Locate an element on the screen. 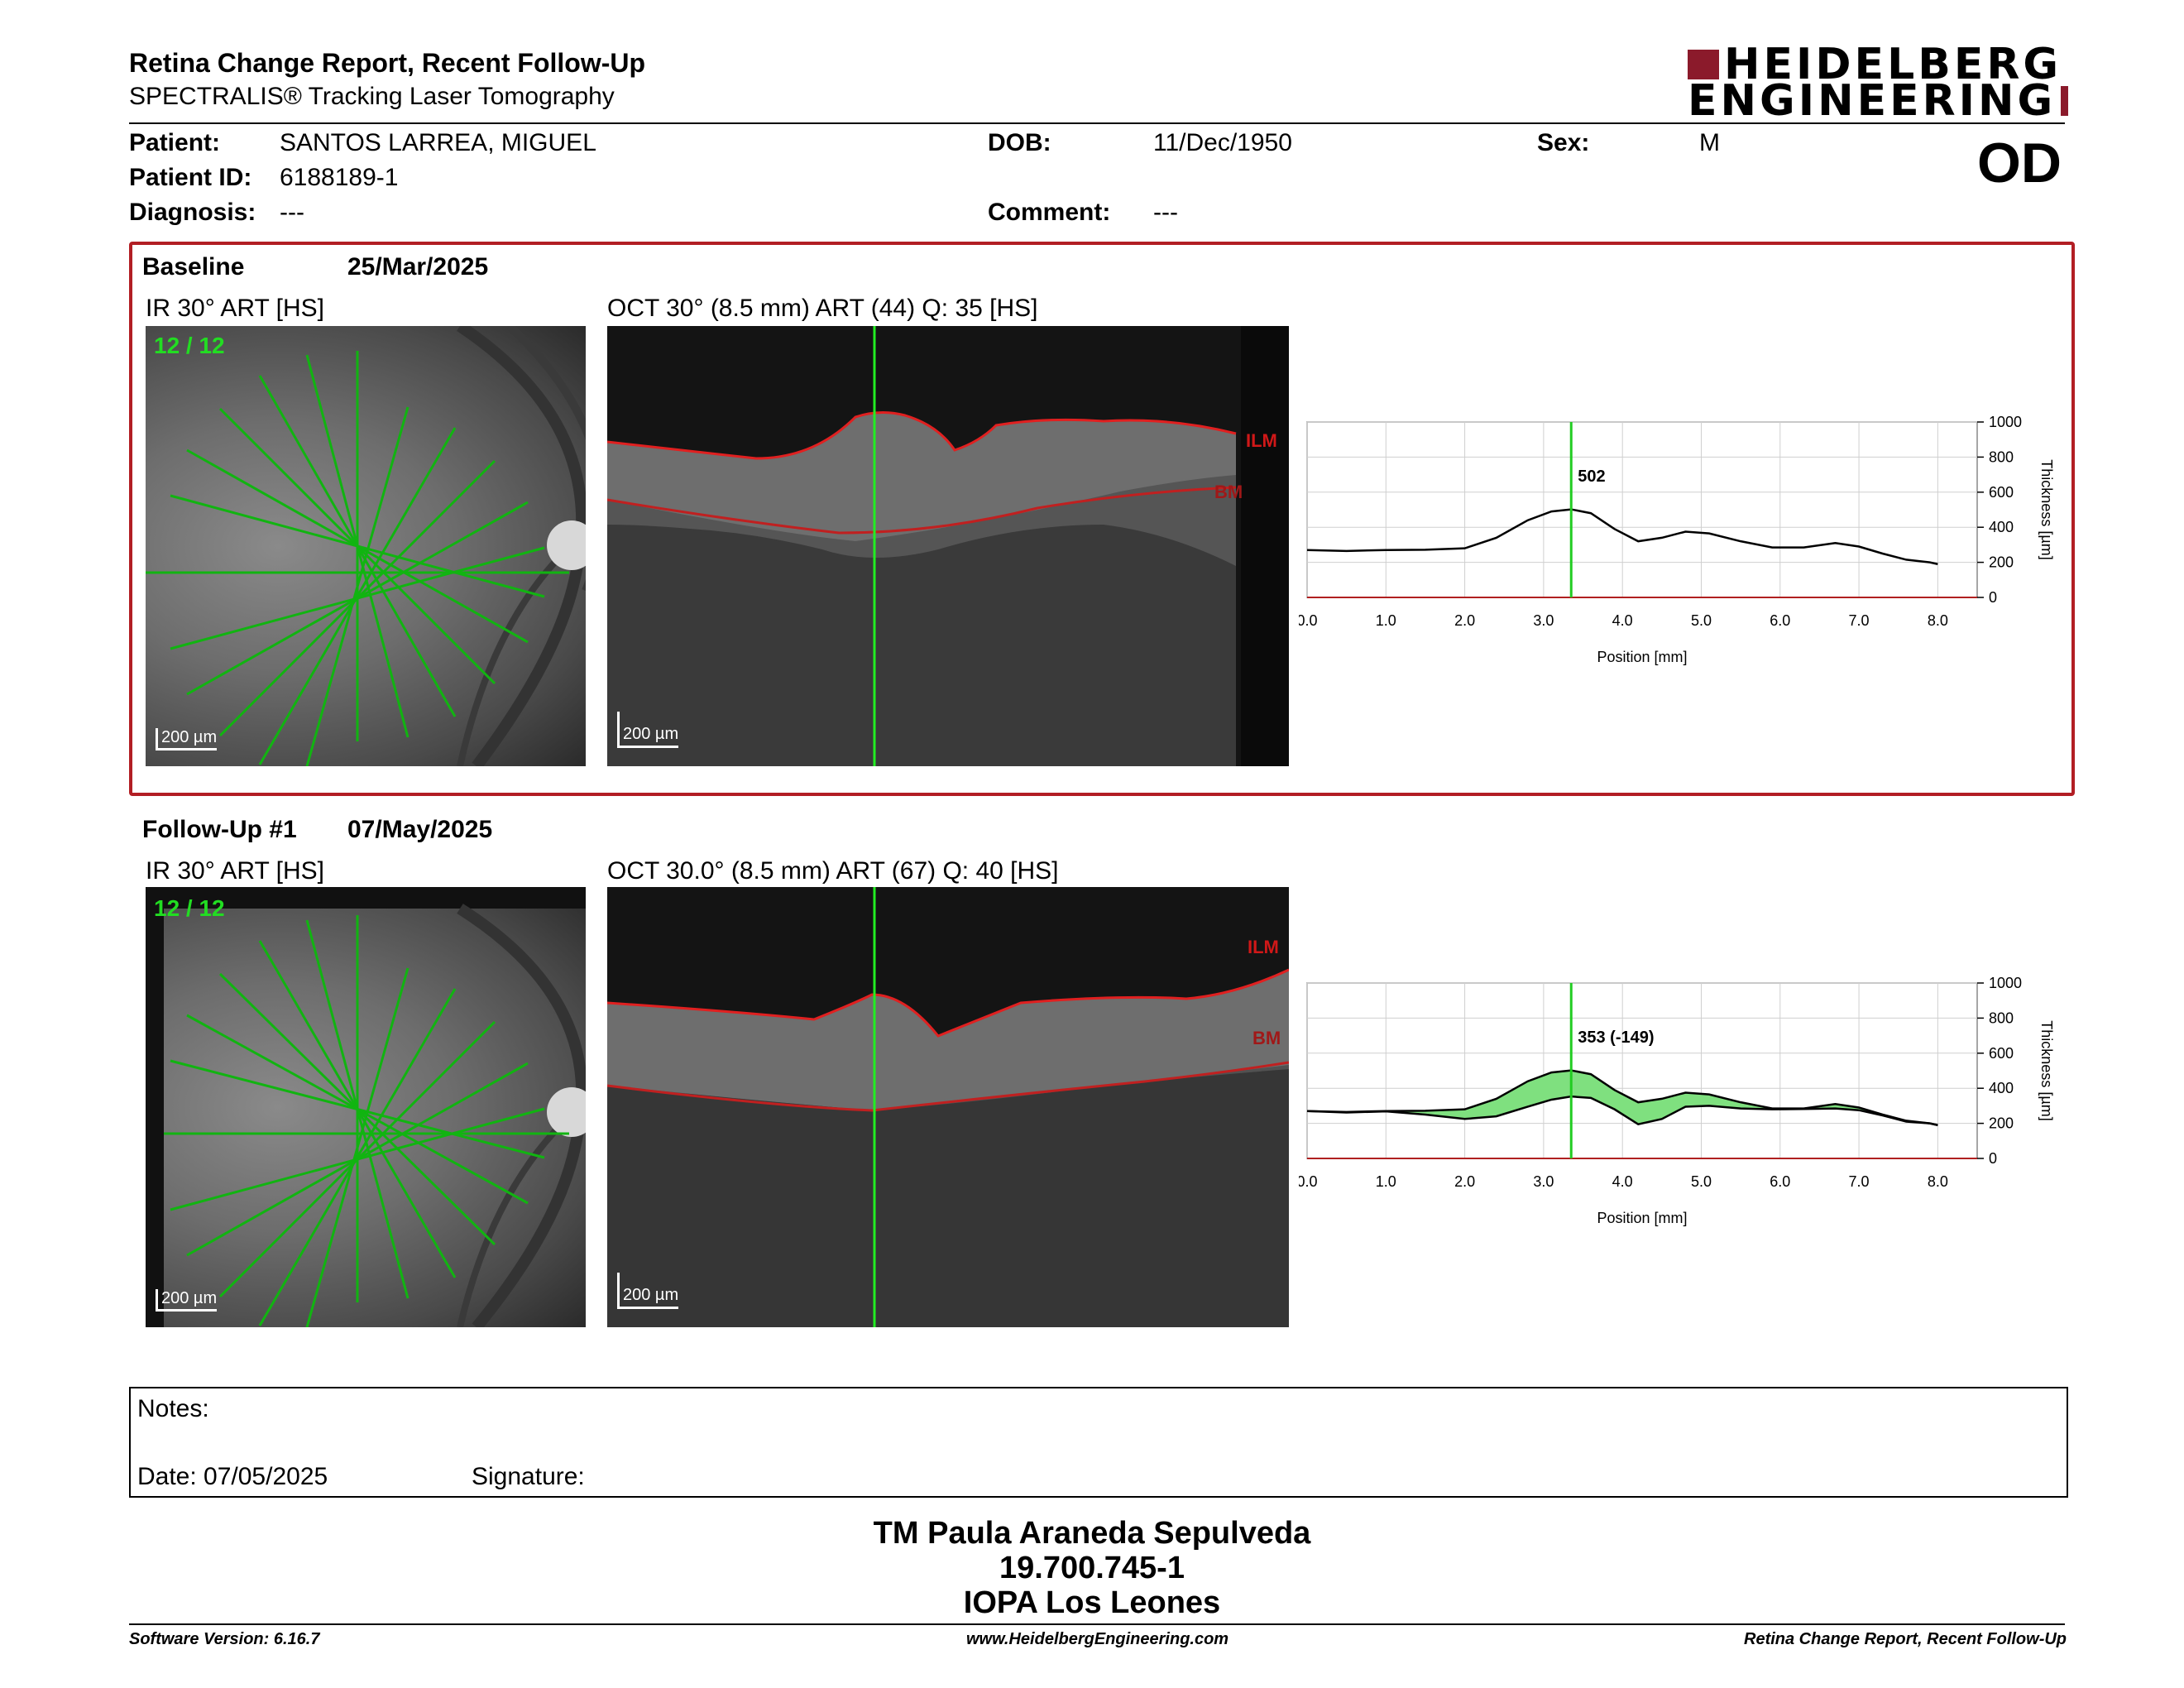 The image size is (2184, 1688). marker-value-label: 353 (-149) is located at coordinates (1616, 1038).